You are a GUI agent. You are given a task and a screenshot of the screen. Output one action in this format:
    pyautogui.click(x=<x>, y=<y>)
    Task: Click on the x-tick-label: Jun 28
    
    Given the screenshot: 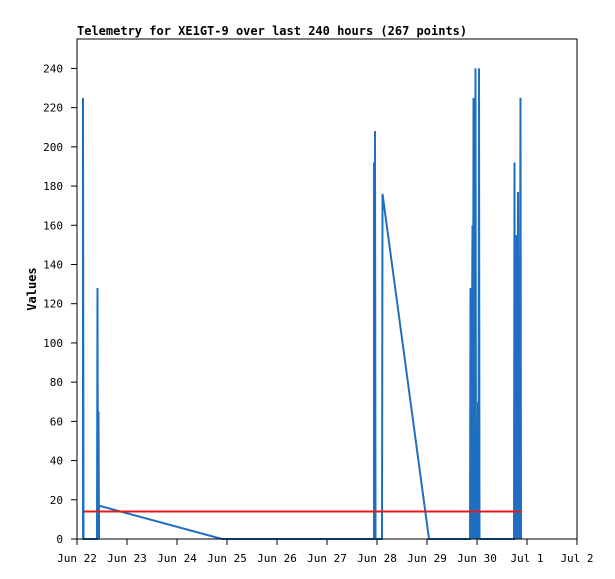 What is the action you would take?
    pyautogui.click(x=377, y=558)
    